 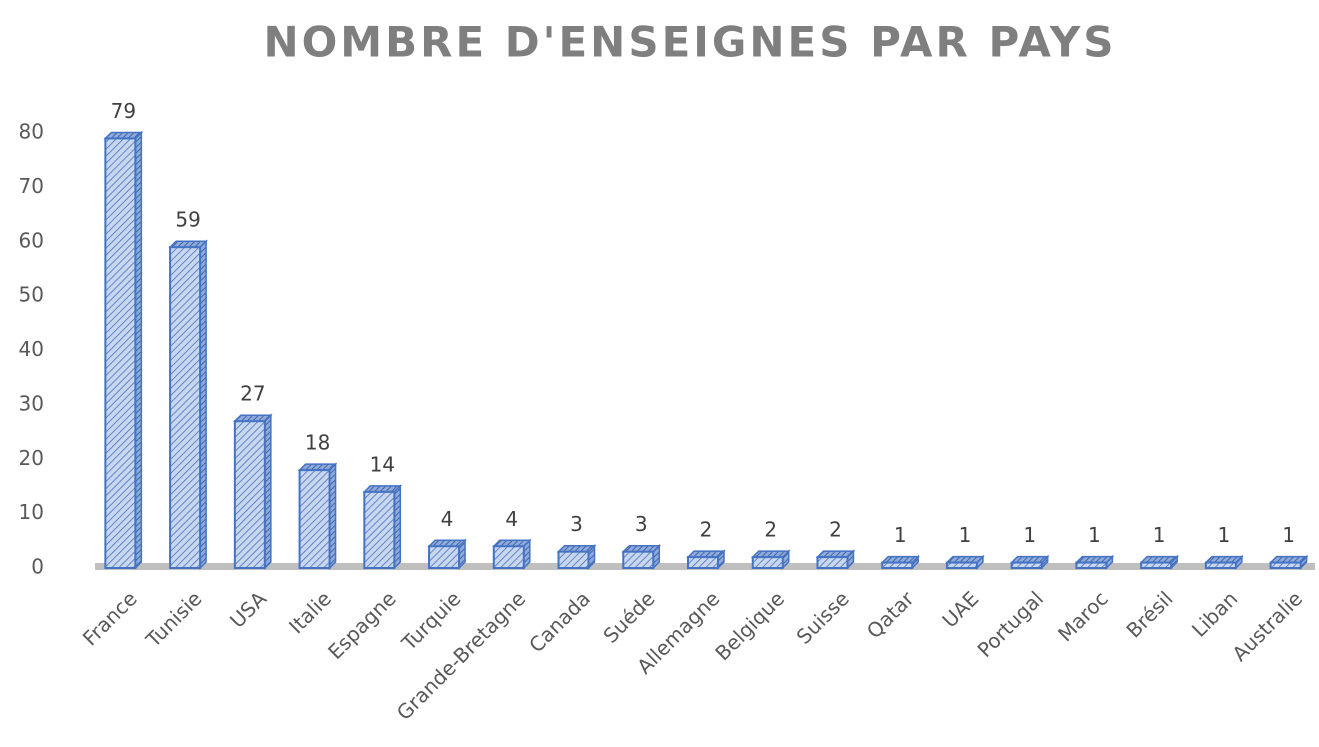 What do you see at coordinates (31, 349) in the screenshot?
I see `y-tick-label: 40` at bounding box center [31, 349].